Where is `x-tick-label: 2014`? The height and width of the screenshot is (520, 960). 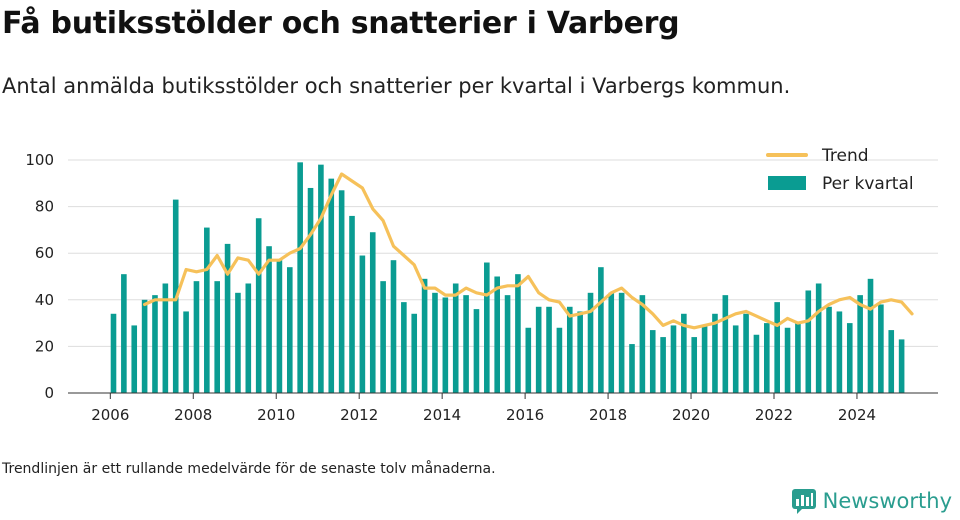
x-tick-label: 2014 is located at coordinates (442, 415).